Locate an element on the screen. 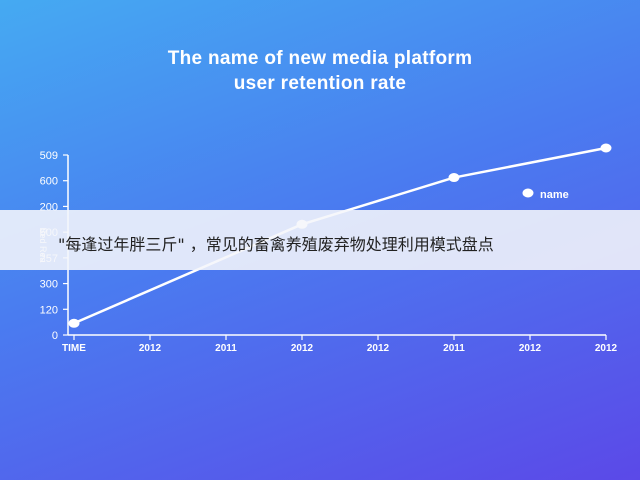 The width and height of the screenshot is (640, 480). y-tick-label: 300 is located at coordinates (49, 285).